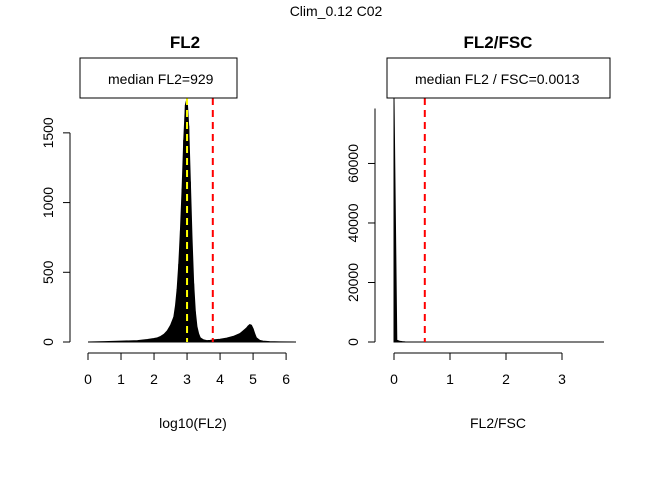 The width and height of the screenshot is (672, 480). I want to click on panel-fl2-legend-text: median FL2=929, so click(161, 79).